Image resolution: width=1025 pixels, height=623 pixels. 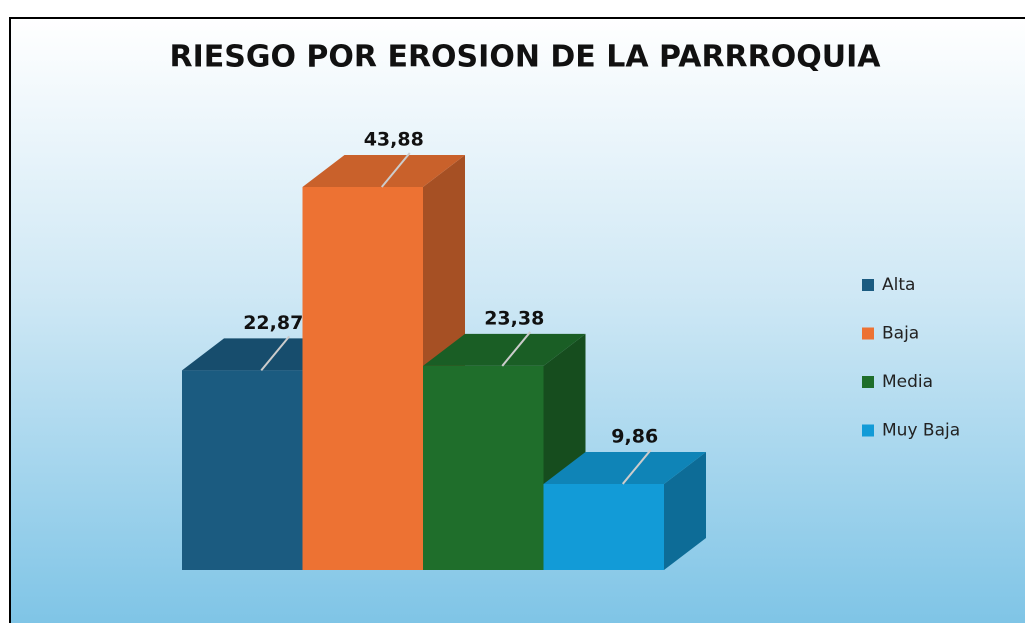 What do you see at coordinates (907, 382) in the screenshot?
I see `legend-label: Media` at bounding box center [907, 382].